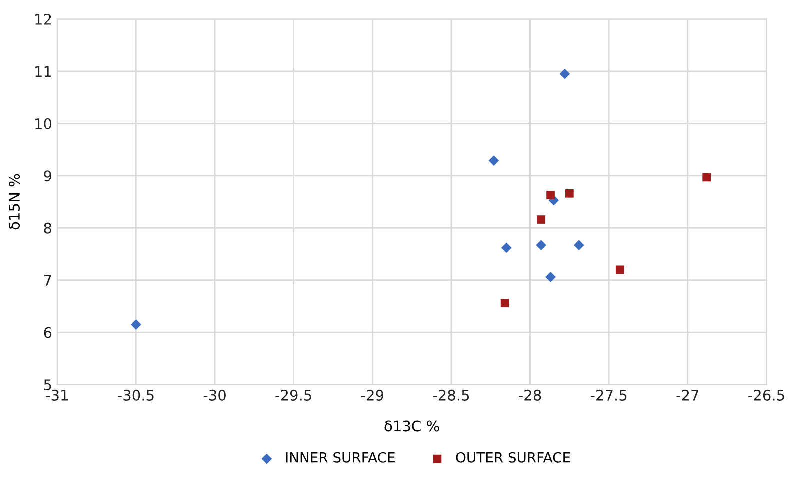 The width and height of the screenshot is (797, 481). Describe the element at coordinates (48, 280) in the screenshot. I see `y-tick-label: 7` at that location.